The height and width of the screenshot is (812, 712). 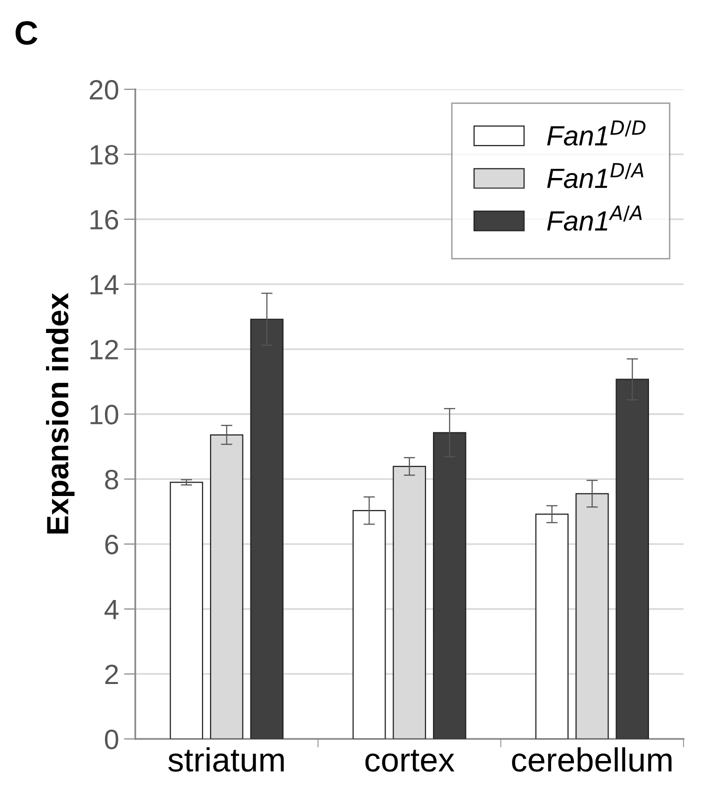 I want to click on y-tick-label: 8, so click(x=111, y=480).